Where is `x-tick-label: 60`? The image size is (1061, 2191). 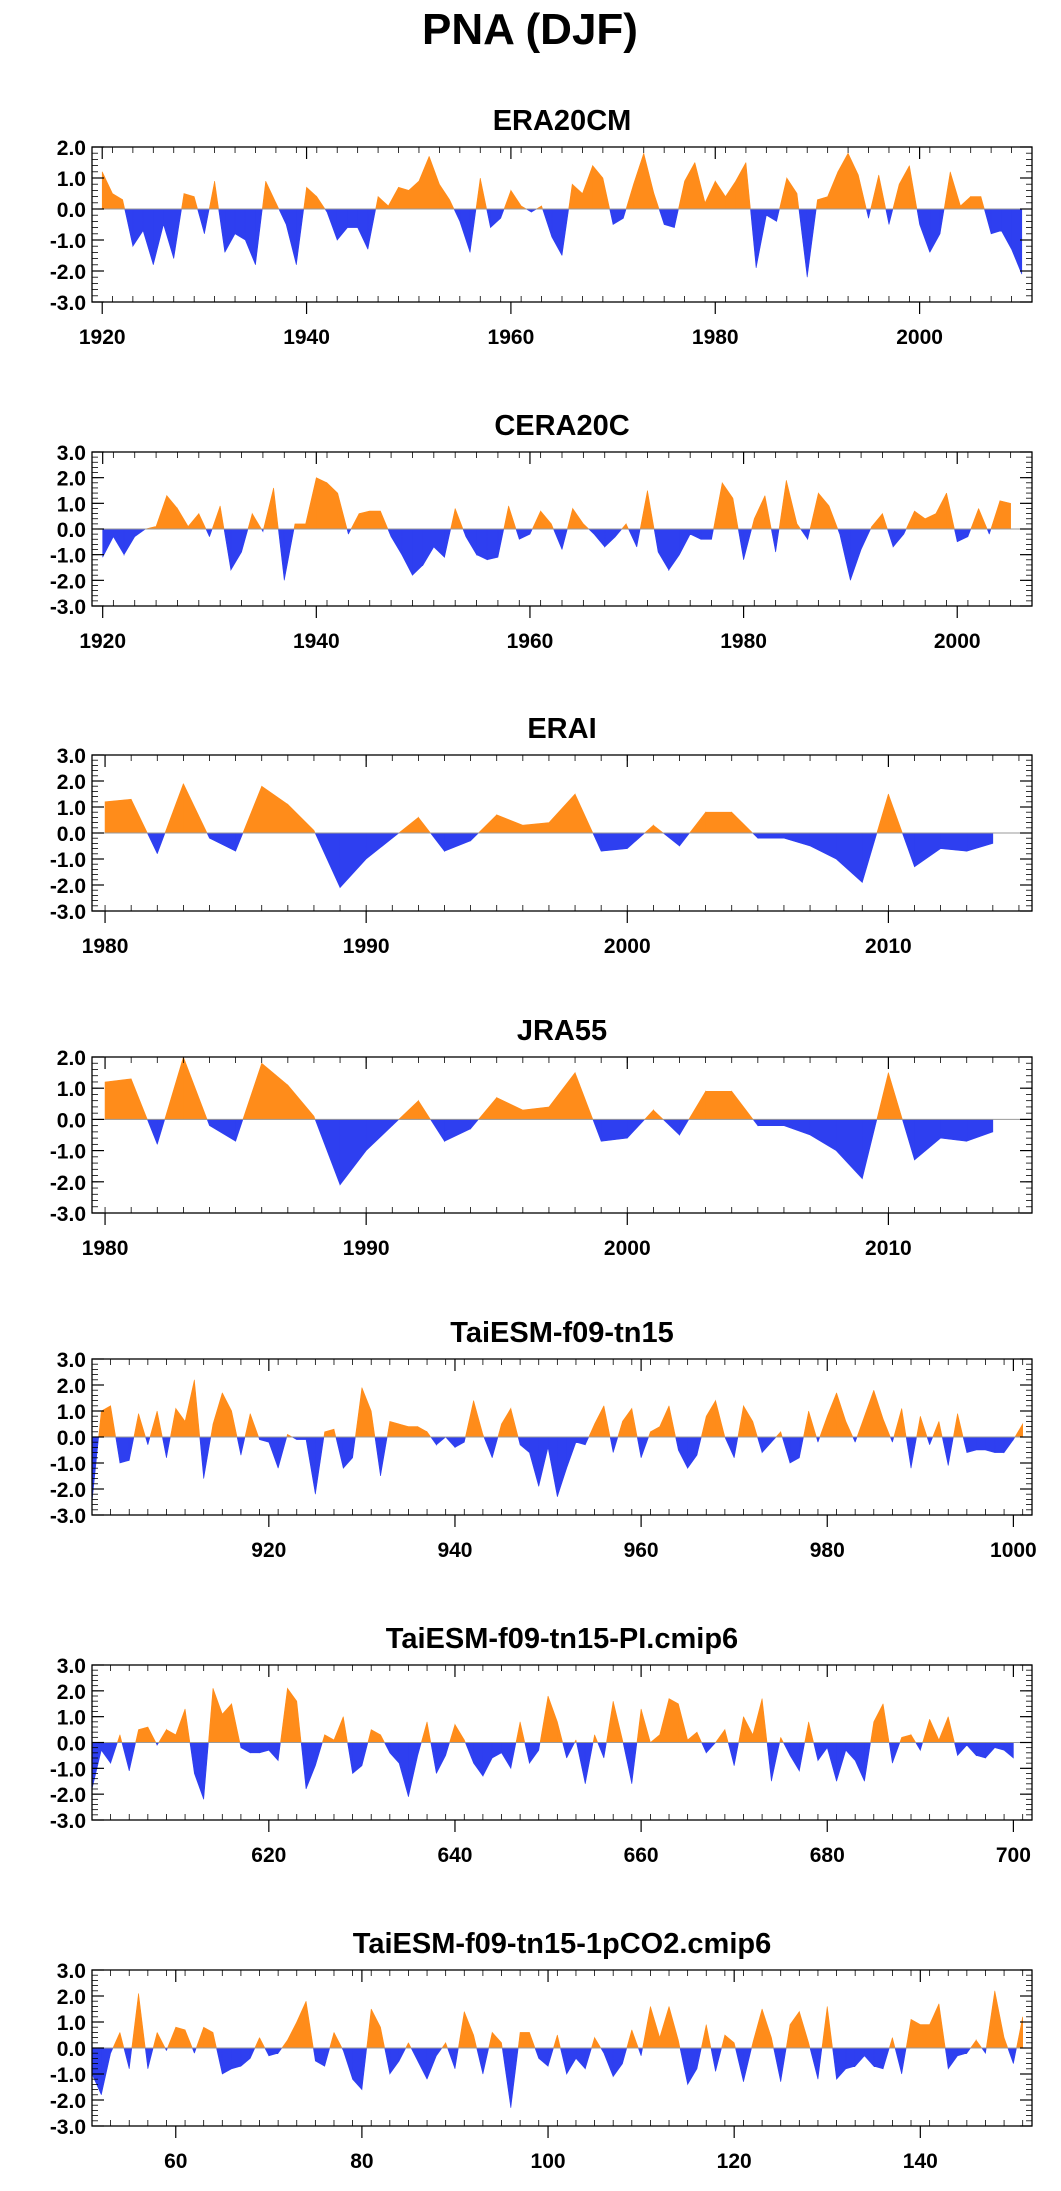
x-tick-label: 60 is located at coordinates (175, 2161).